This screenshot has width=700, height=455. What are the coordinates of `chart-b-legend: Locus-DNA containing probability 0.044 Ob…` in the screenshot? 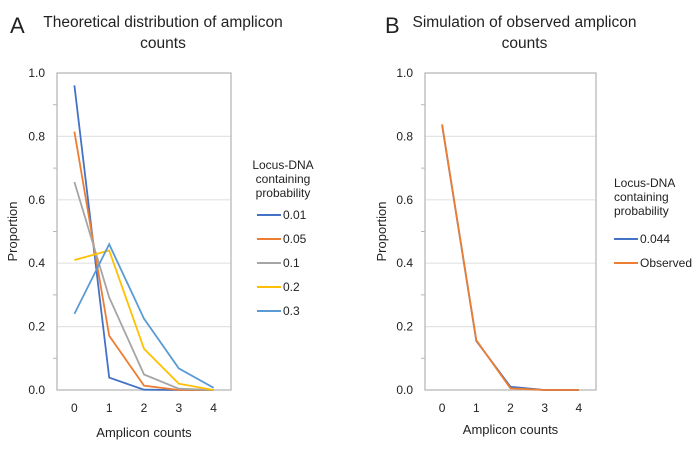 It's located at (654, 224).